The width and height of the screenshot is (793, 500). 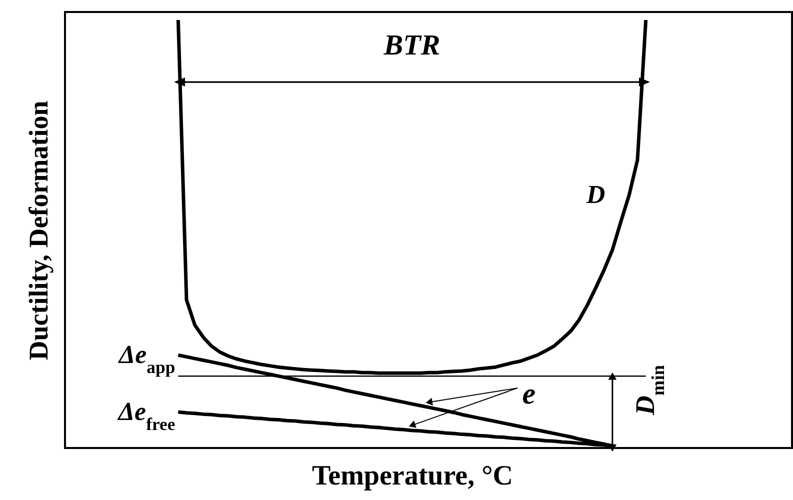 I want to click on annotation: BTR, so click(x=411, y=46).